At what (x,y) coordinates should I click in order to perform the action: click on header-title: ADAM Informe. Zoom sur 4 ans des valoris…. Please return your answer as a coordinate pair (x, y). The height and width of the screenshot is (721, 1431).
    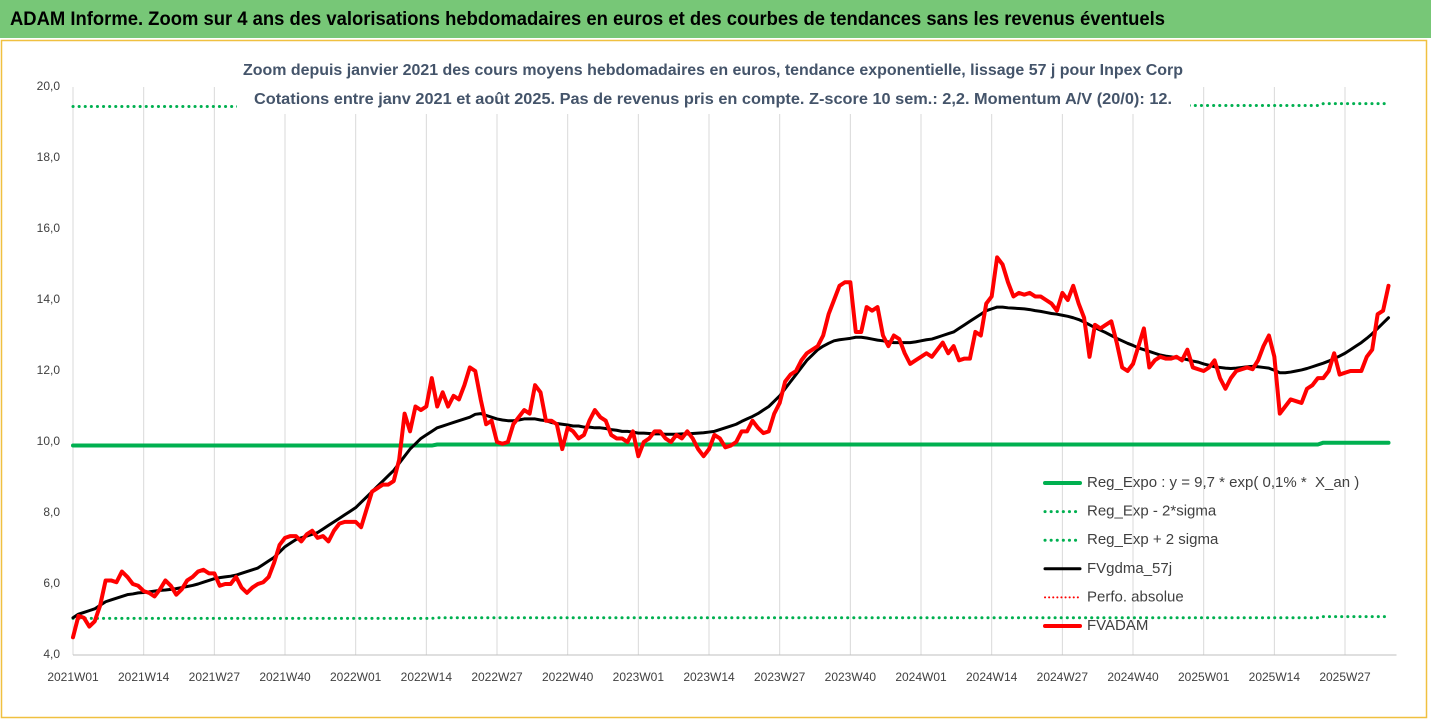
    Looking at the image, I should click on (587, 19).